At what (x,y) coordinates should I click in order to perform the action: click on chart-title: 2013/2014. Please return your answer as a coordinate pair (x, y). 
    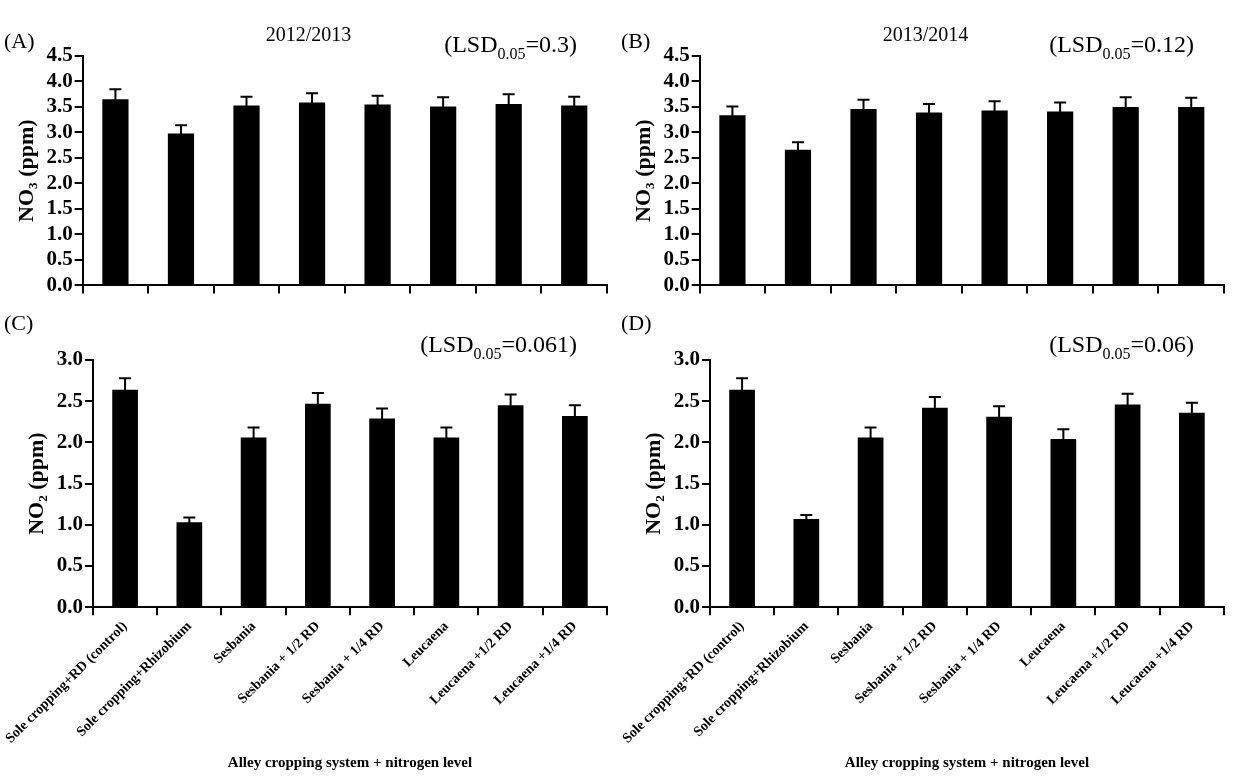
    Looking at the image, I should click on (925, 34).